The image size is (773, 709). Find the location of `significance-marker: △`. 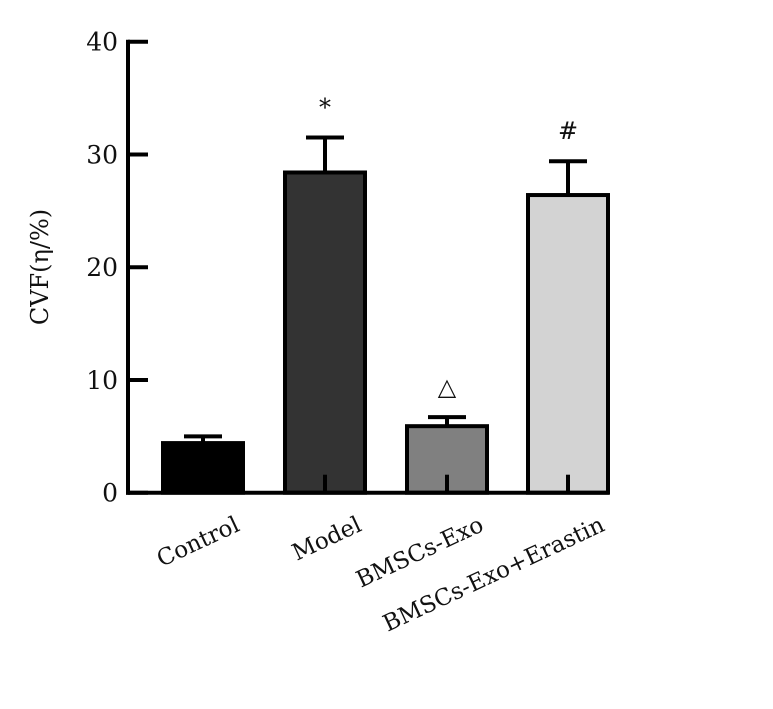

significance-marker: △ is located at coordinates (447, 387).